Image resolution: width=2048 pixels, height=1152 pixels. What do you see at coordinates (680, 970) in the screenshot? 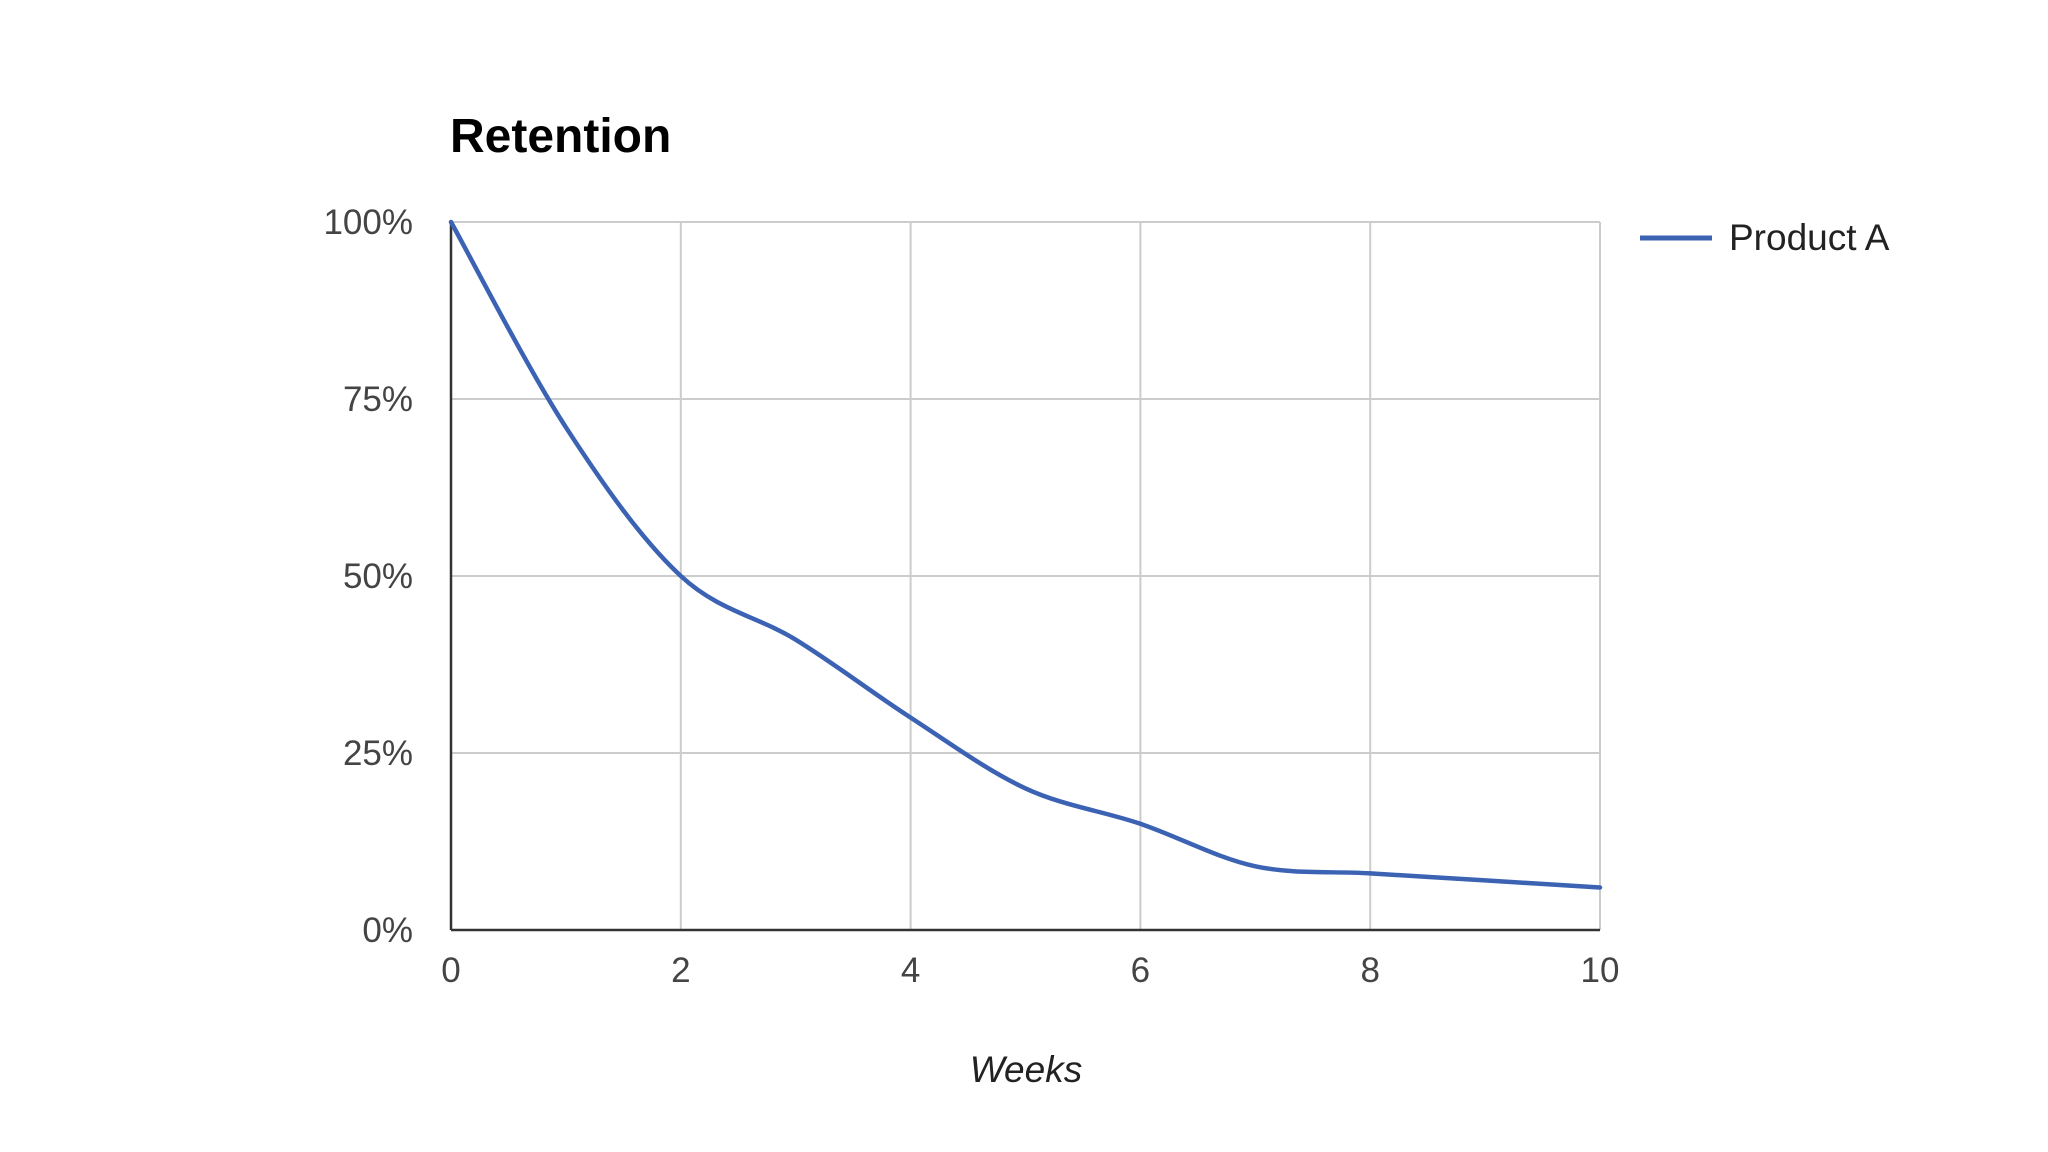
I see `x-tick-label: 2` at bounding box center [680, 970].